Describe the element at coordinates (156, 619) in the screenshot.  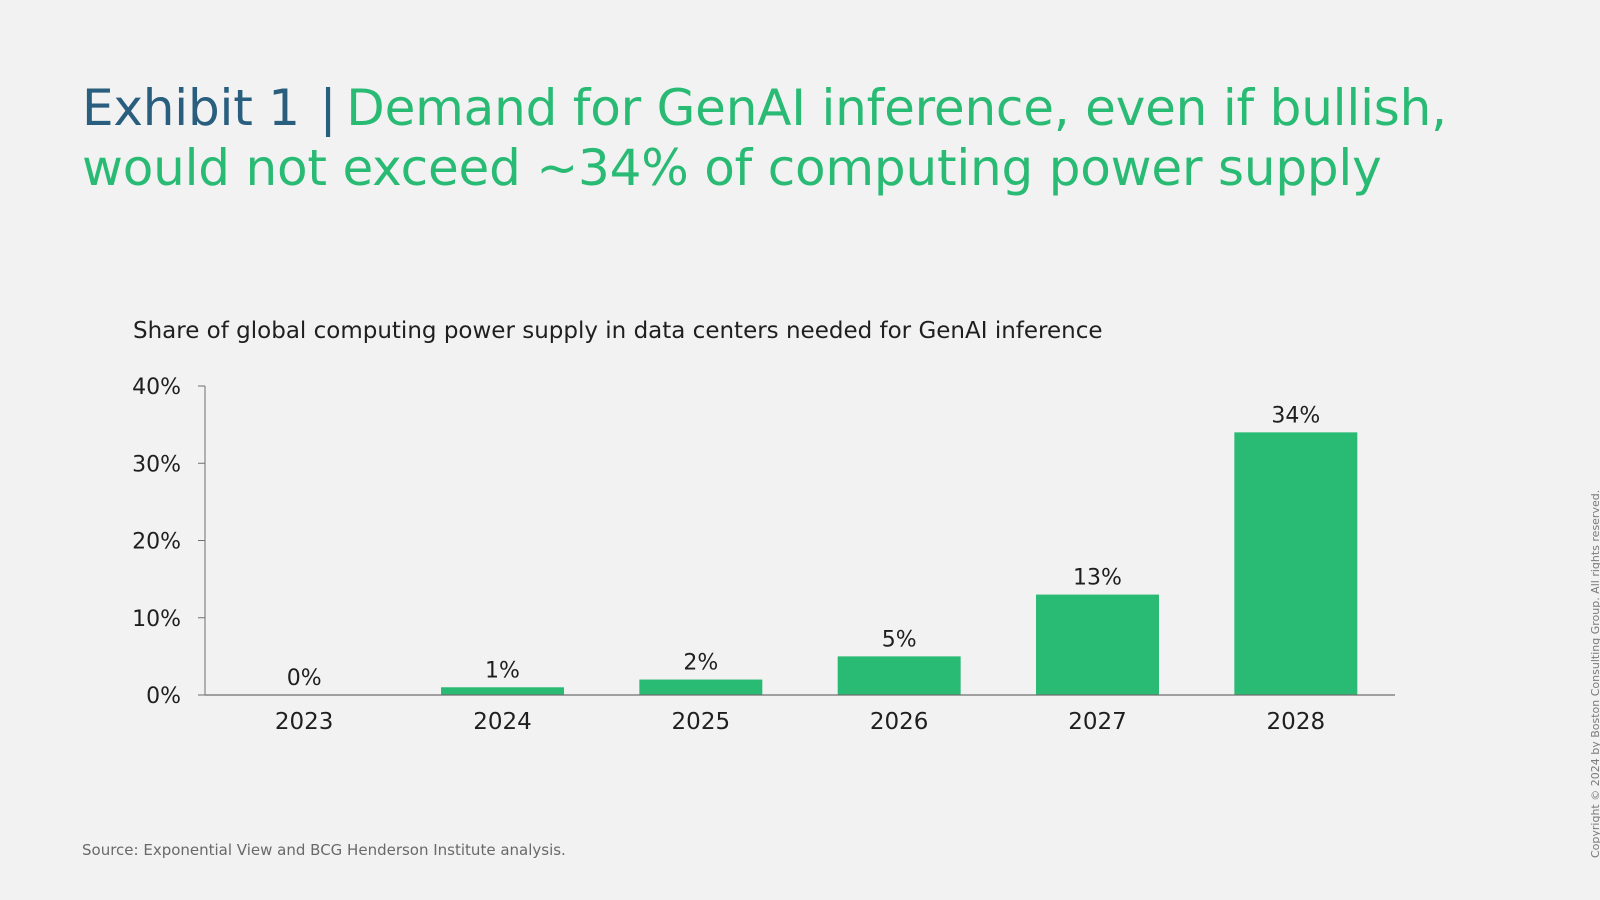
I see `y-tick-label: 10%` at that location.